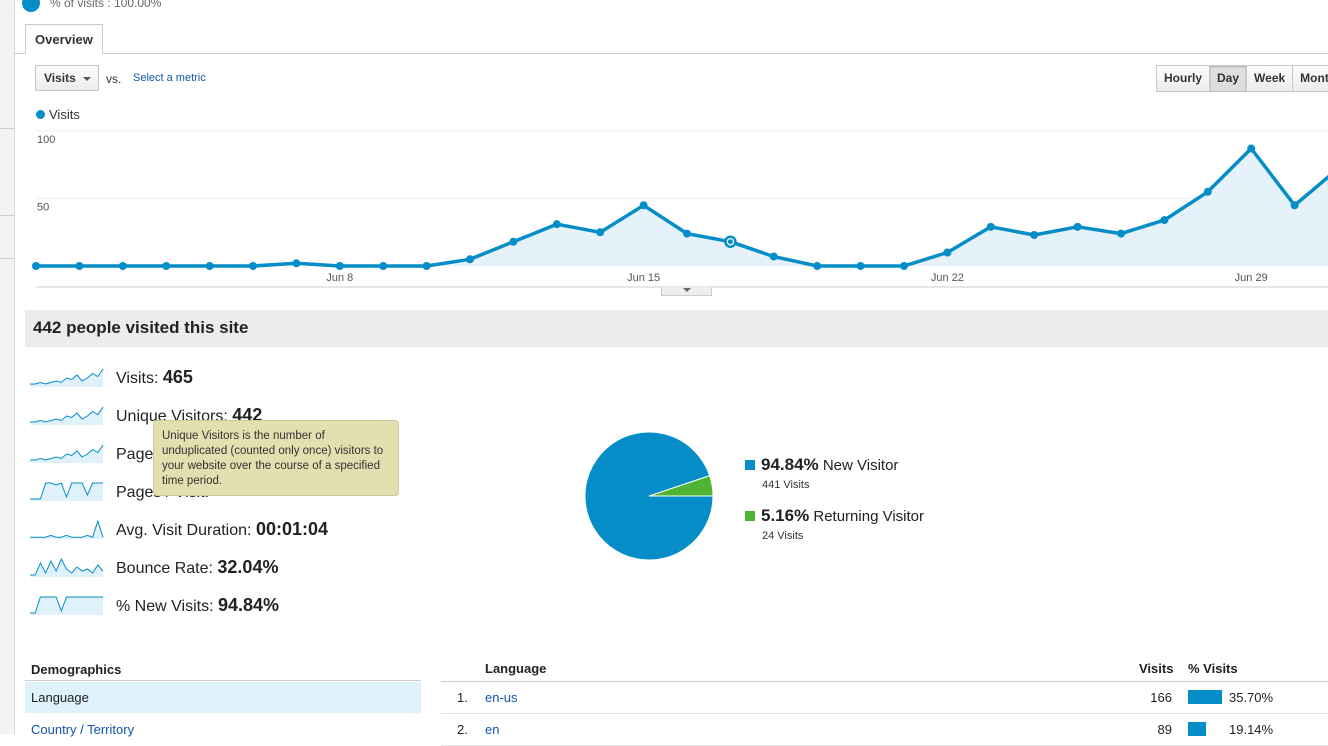 The width and height of the screenshot is (1328, 746). I want to click on pie-name-new: New Visitor, so click(860, 465).